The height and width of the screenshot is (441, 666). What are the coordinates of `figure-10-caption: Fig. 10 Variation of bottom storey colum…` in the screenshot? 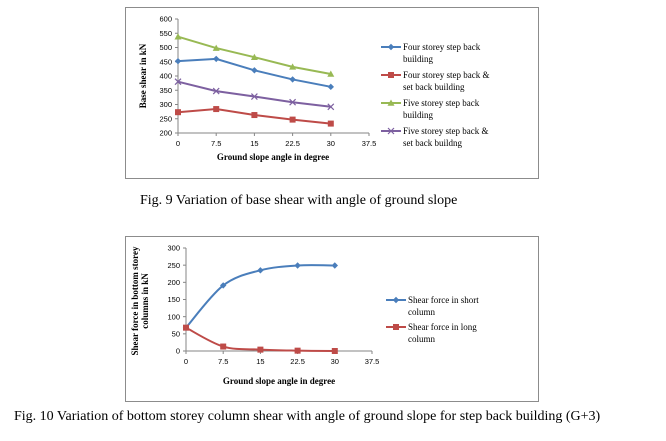 It's located at (307, 416).